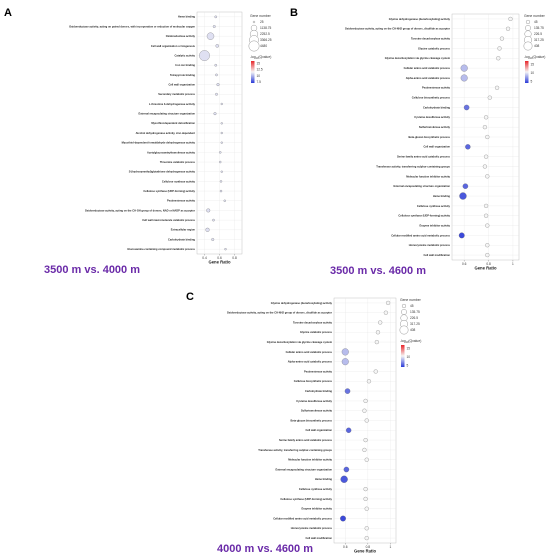 The height and width of the screenshot is (559, 550). What do you see at coordinates (313, 381) in the screenshot?
I see `term-label: Cellulose biosynthetic process` at bounding box center [313, 381].